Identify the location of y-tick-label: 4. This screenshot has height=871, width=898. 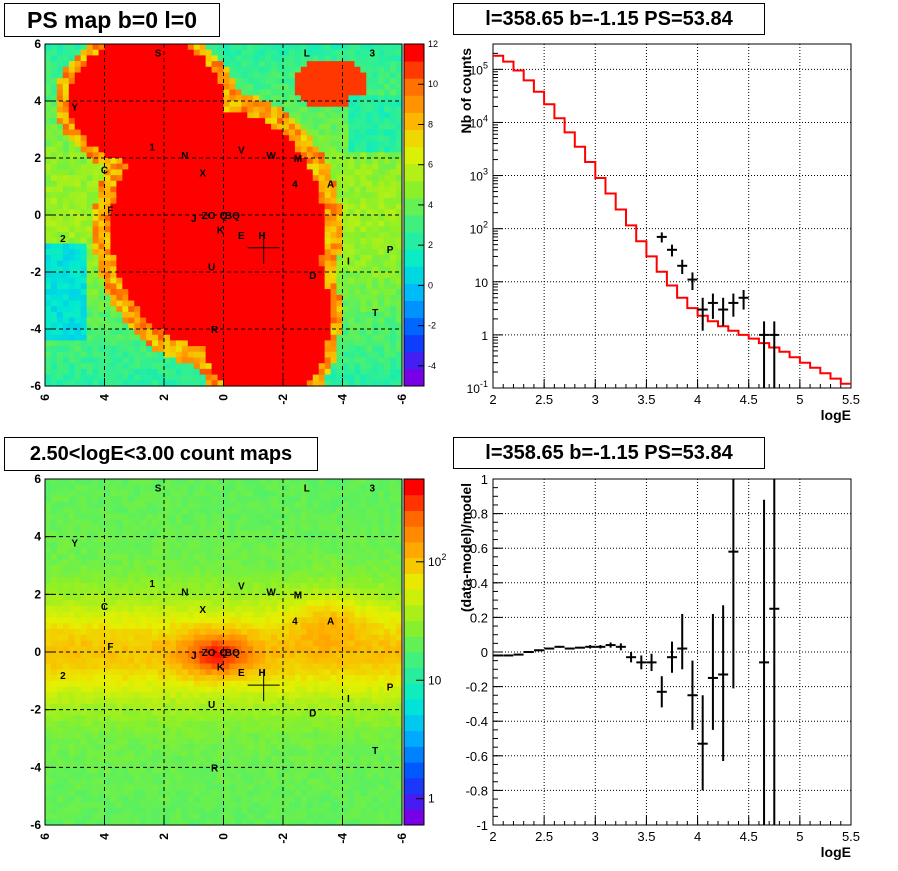
(37, 101).